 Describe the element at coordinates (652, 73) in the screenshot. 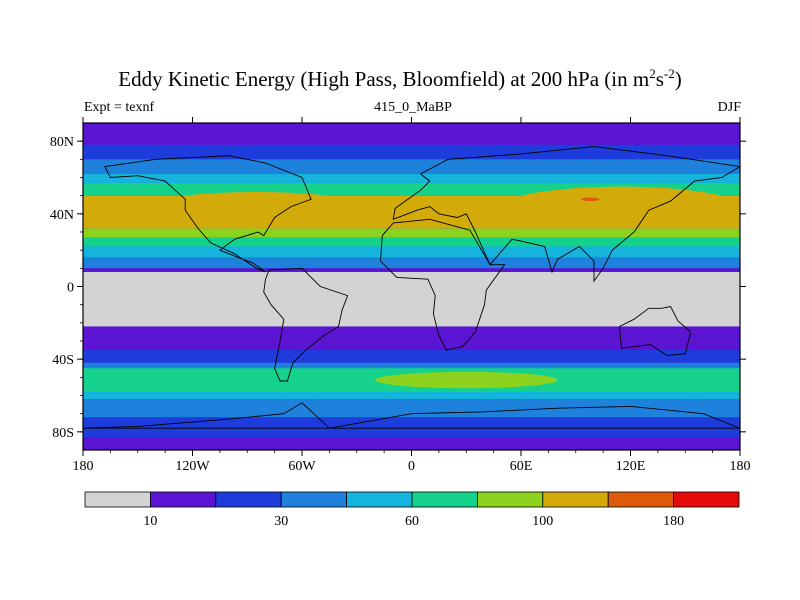

I see `title-sup-1: 2` at that location.